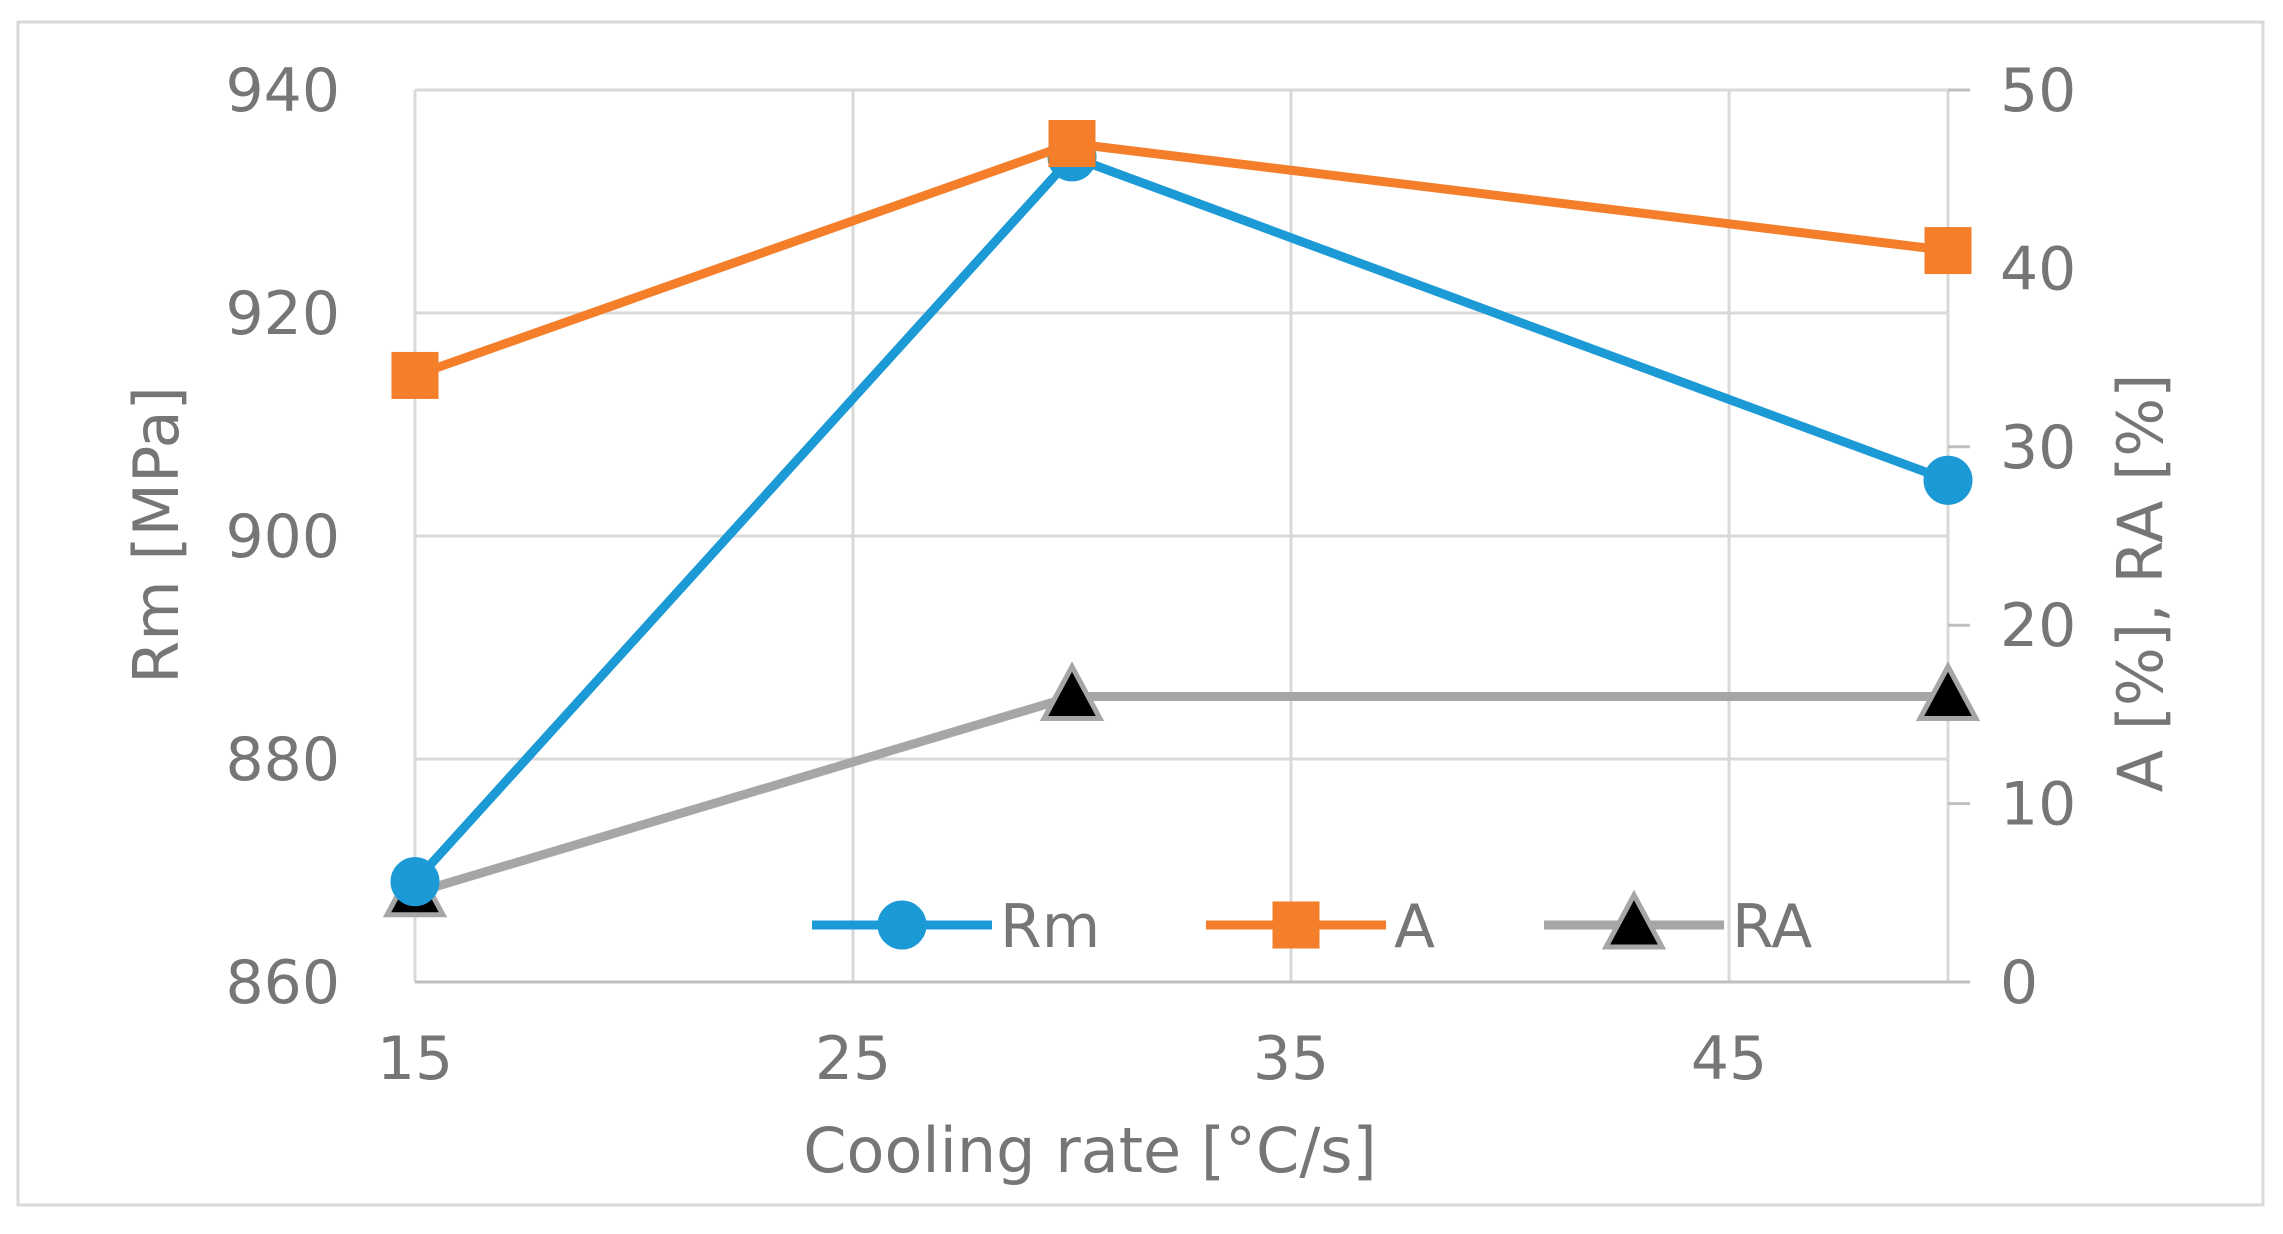  What do you see at coordinates (1296, 925) in the screenshot?
I see `legend-marker-A` at bounding box center [1296, 925].